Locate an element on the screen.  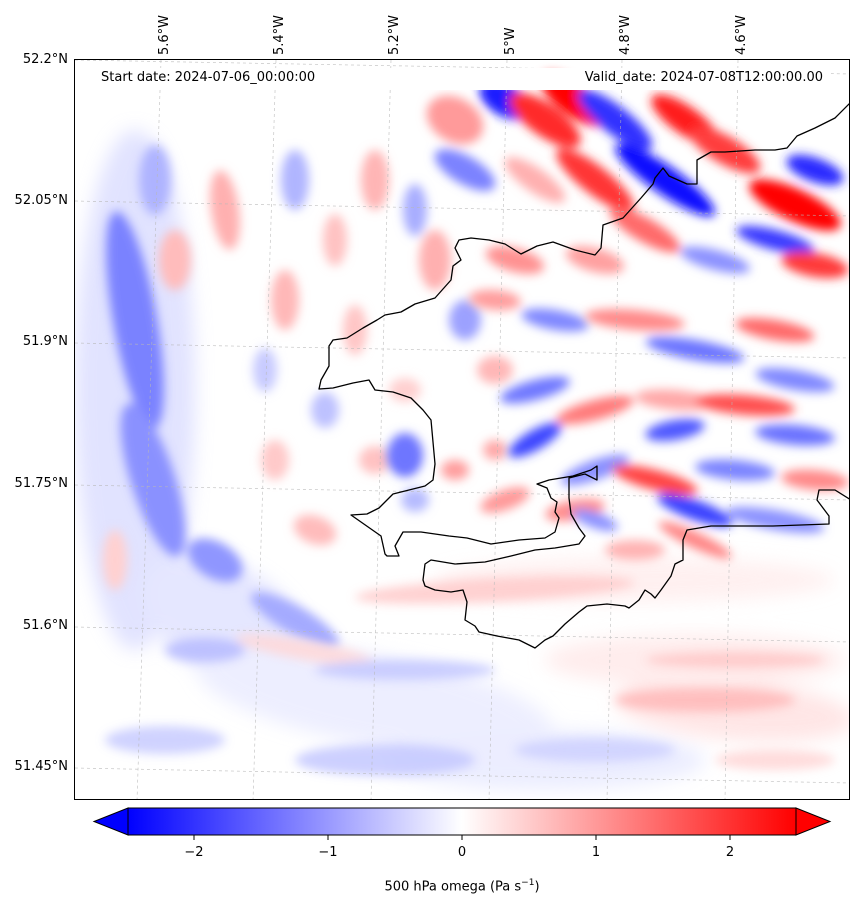
lon-label-5-6w: 5.6°W is located at coordinates (164, 34).